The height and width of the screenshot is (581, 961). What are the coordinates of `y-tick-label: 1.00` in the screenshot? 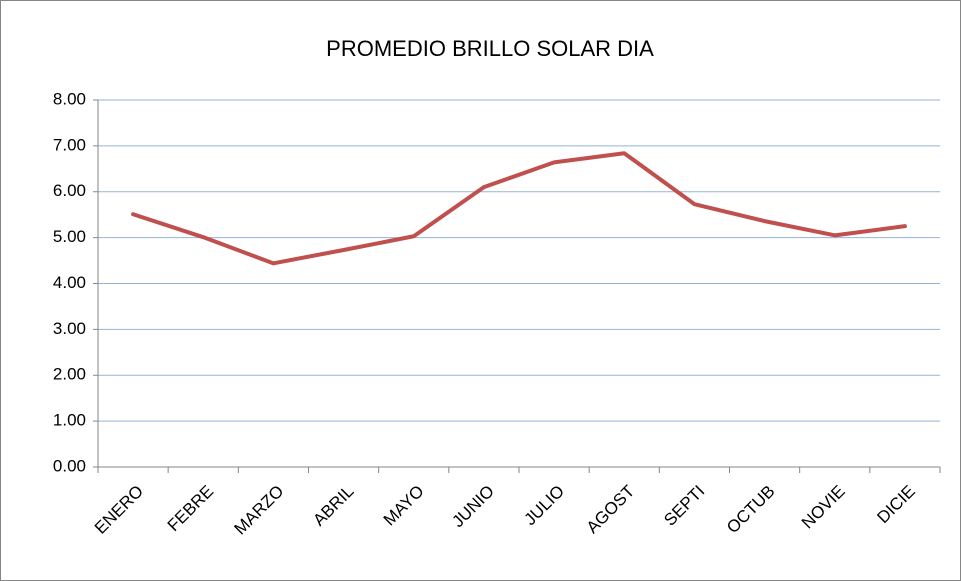 It's located at (69, 420).